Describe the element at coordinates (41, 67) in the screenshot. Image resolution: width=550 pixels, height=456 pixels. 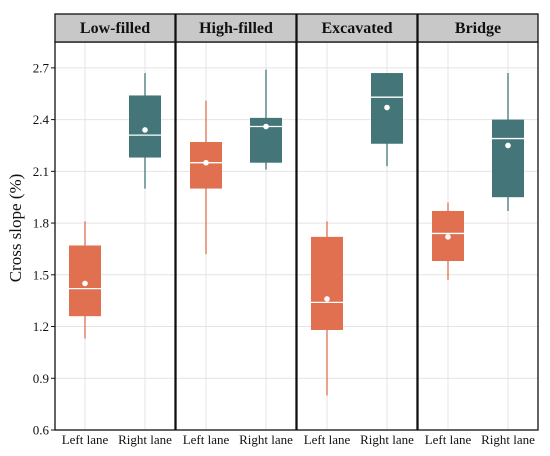
I see `y-tick-label: 2.7` at that location.